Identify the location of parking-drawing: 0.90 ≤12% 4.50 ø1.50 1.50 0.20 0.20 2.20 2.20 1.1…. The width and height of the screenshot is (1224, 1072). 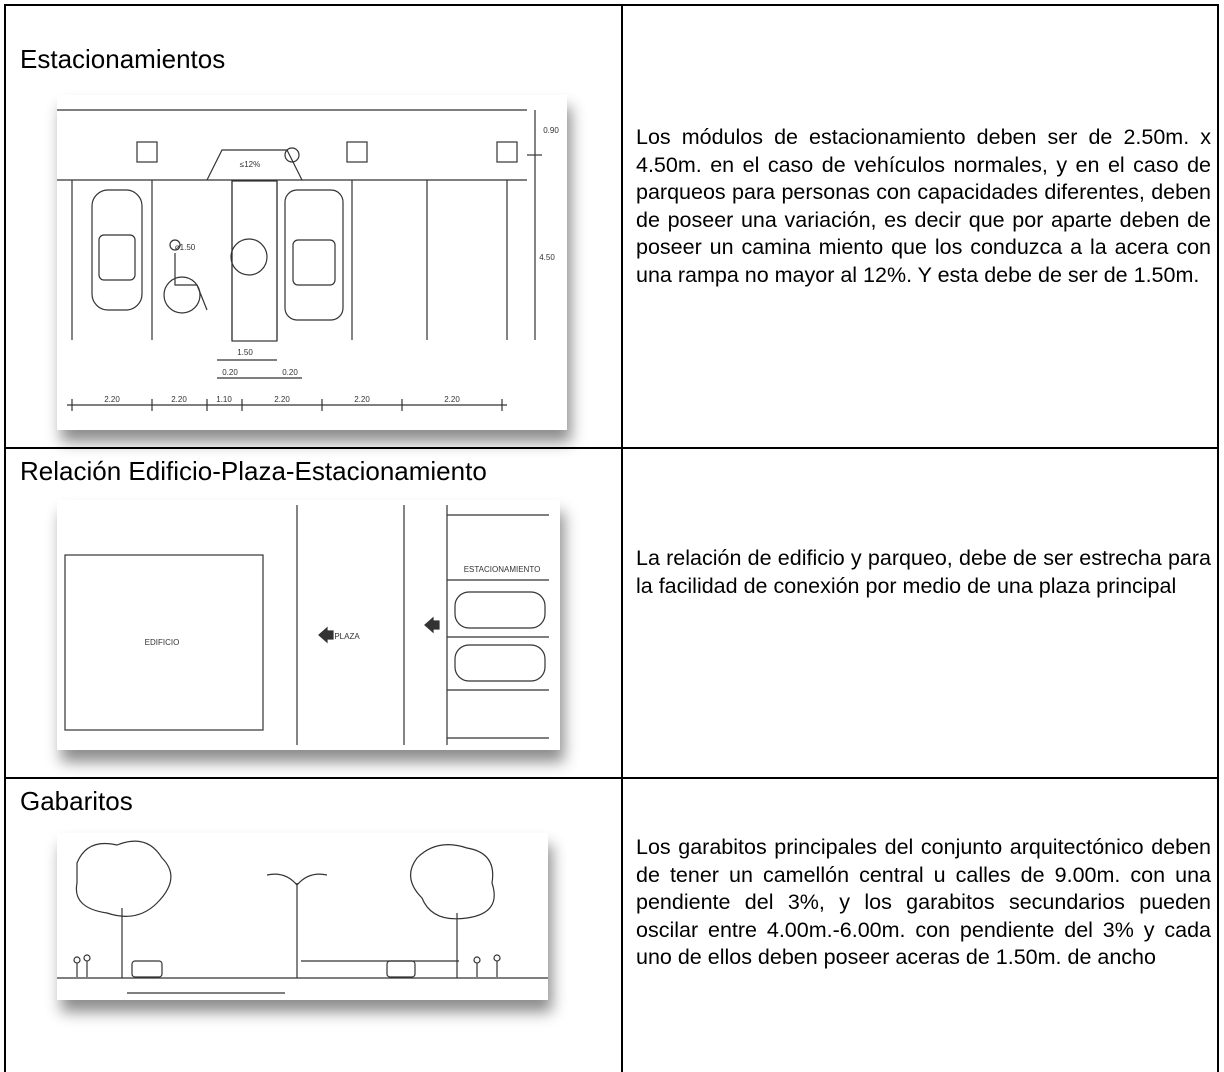
(312, 262).